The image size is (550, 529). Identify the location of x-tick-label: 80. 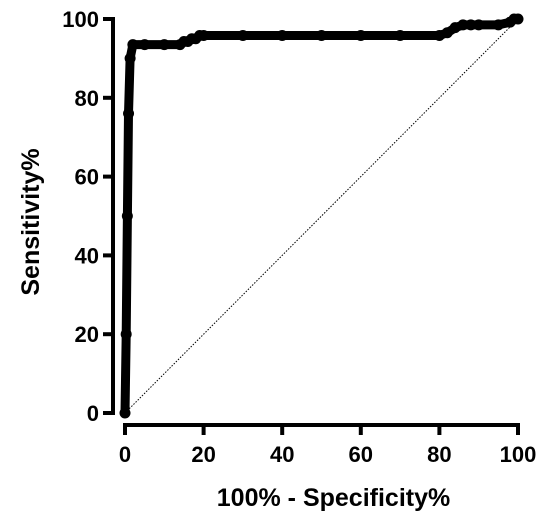
(439, 454).